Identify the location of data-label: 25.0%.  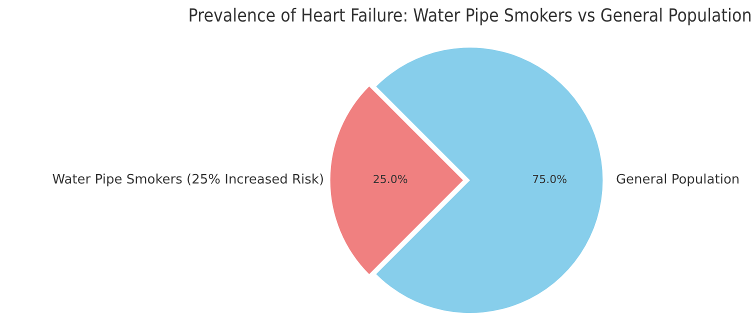
(390, 179).